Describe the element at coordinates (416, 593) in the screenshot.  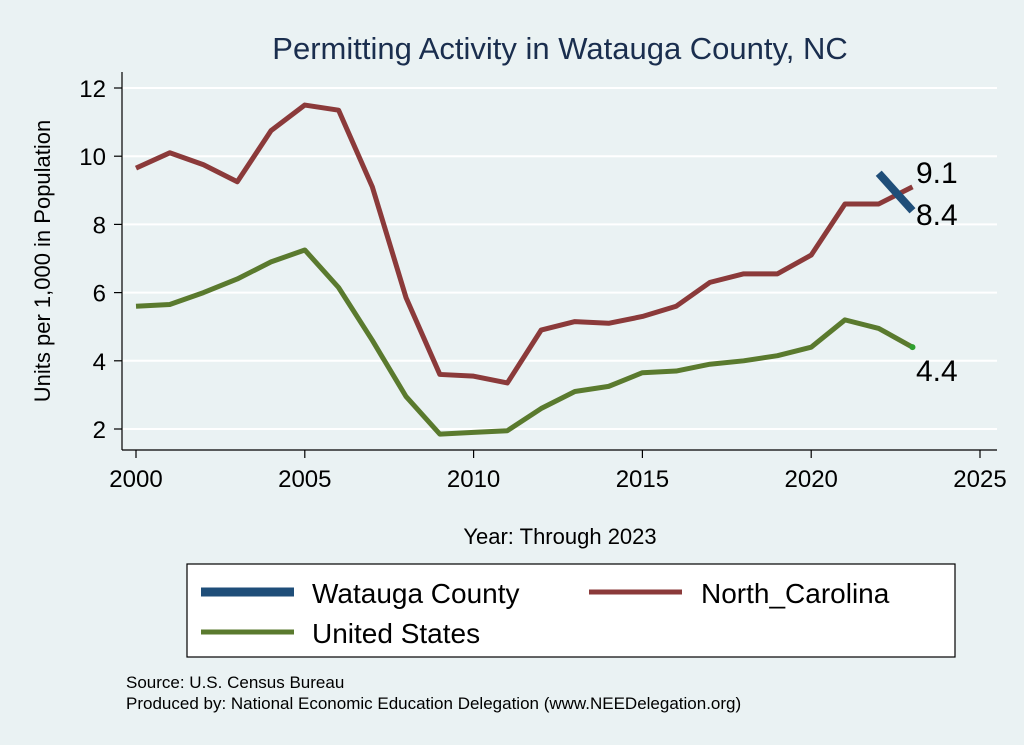
I see `legend-label-watauga-county: Watauga County` at that location.